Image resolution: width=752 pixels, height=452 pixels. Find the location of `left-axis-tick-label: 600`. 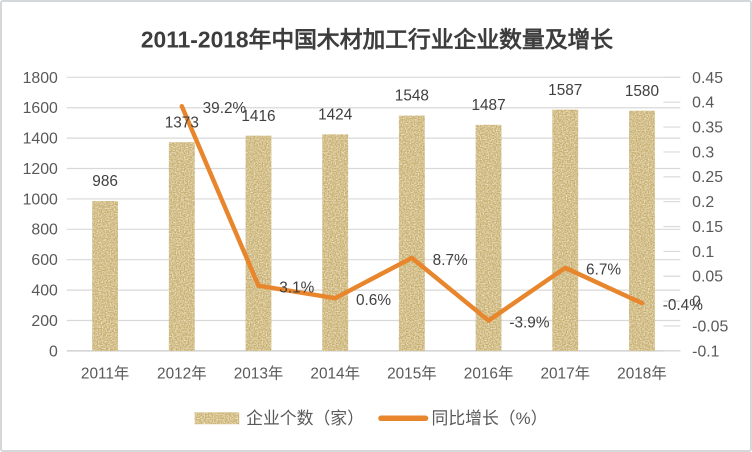

left-axis-tick-label: 600 is located at coordinates (44, 260).